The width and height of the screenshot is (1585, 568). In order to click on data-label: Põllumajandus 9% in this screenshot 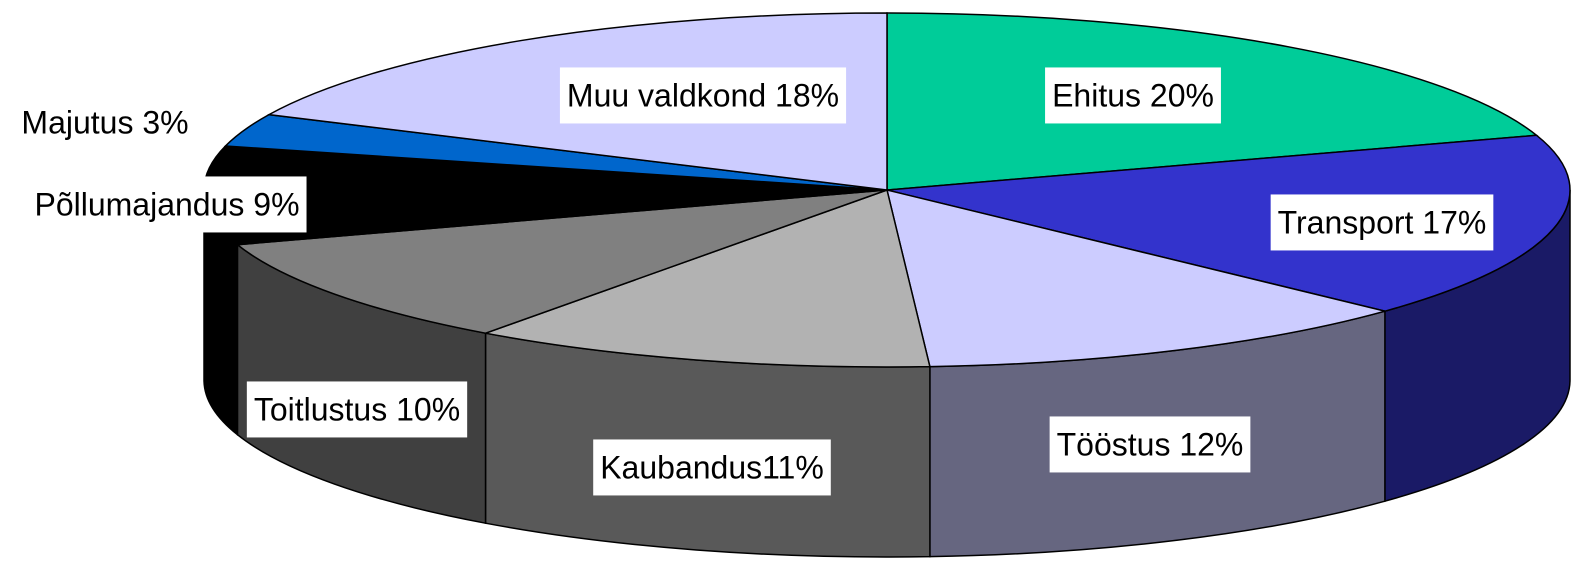, I will do `click(167, 204)`.